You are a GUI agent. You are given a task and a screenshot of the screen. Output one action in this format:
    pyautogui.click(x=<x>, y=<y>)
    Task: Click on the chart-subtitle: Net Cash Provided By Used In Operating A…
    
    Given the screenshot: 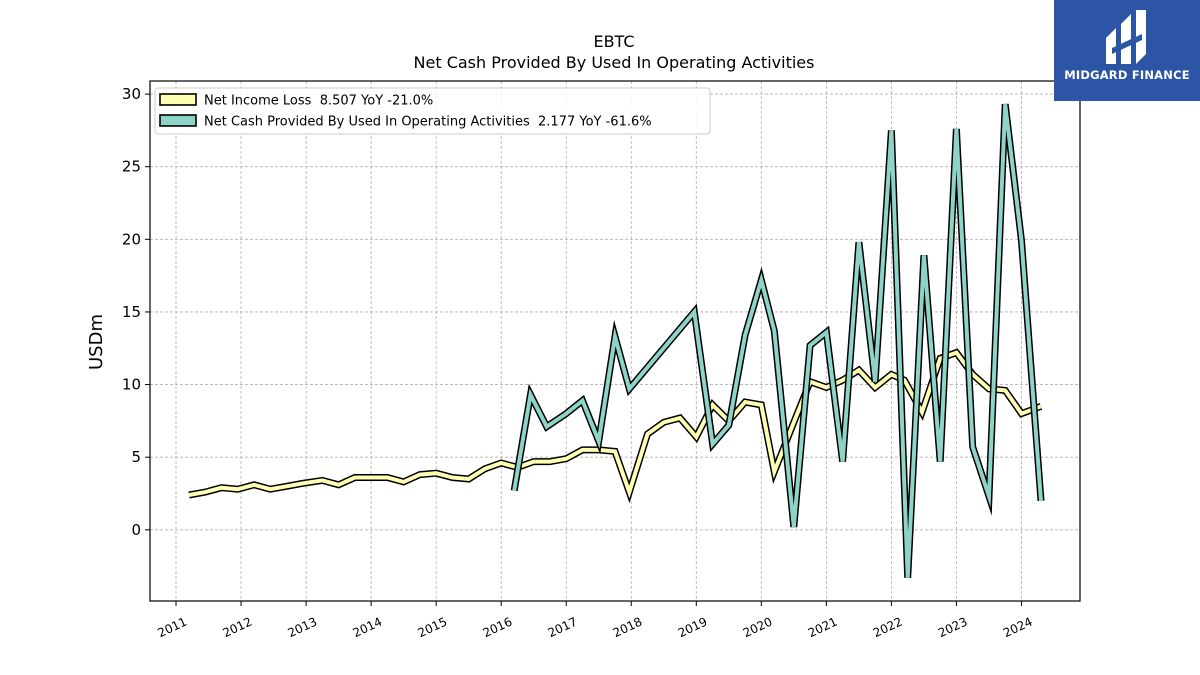 What is the action you would take?
    pyautogui.click(x=614, y=62)
    